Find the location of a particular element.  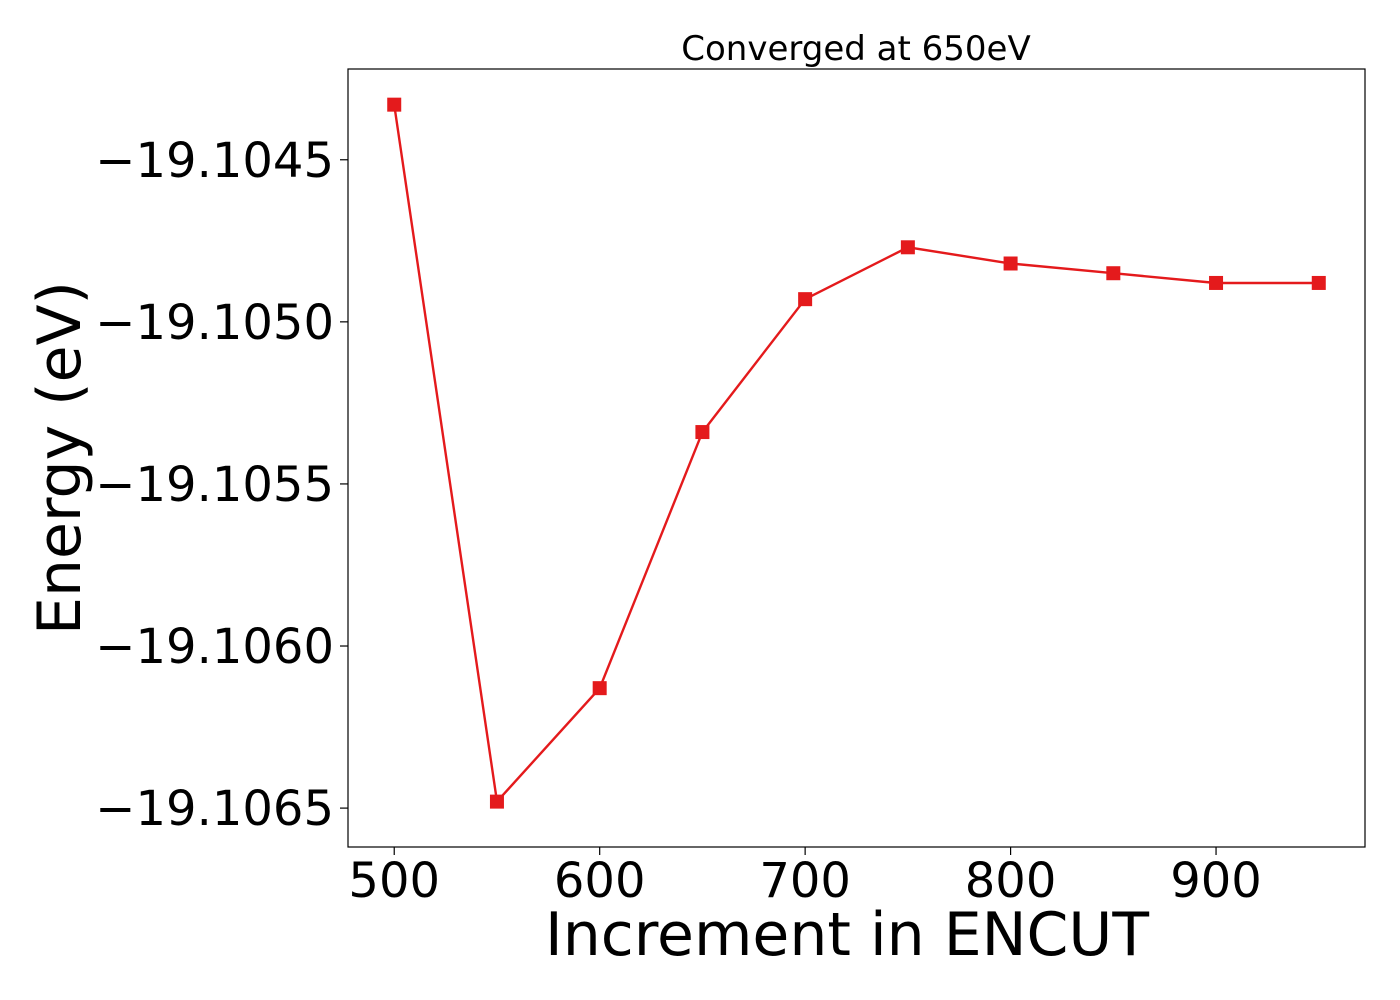

x-tick-label: 900 is located at coordinates (1216, 881).